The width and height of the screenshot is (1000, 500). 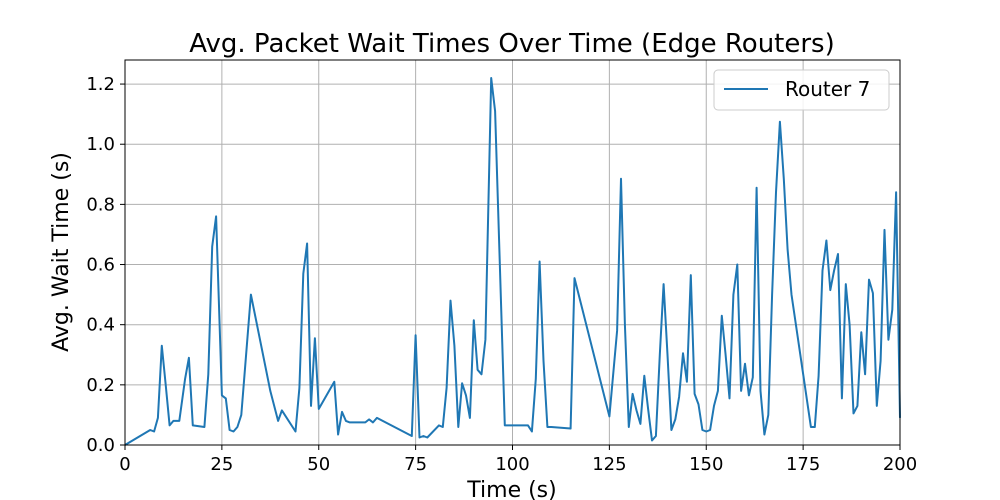 What do you see at coordinates (609, 464) in the screenshot?
I see `x-tick-label: 125` at bounding box center [609, 464].